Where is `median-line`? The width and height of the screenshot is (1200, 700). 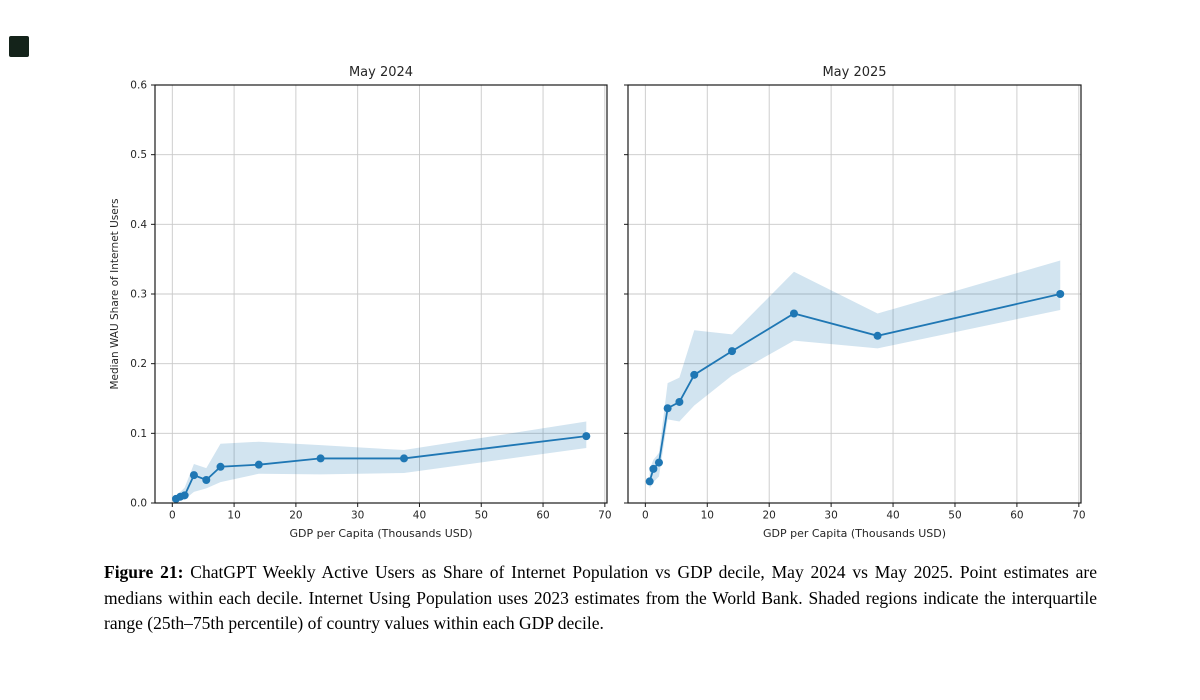
median-line is located at coordinates (854, 387).